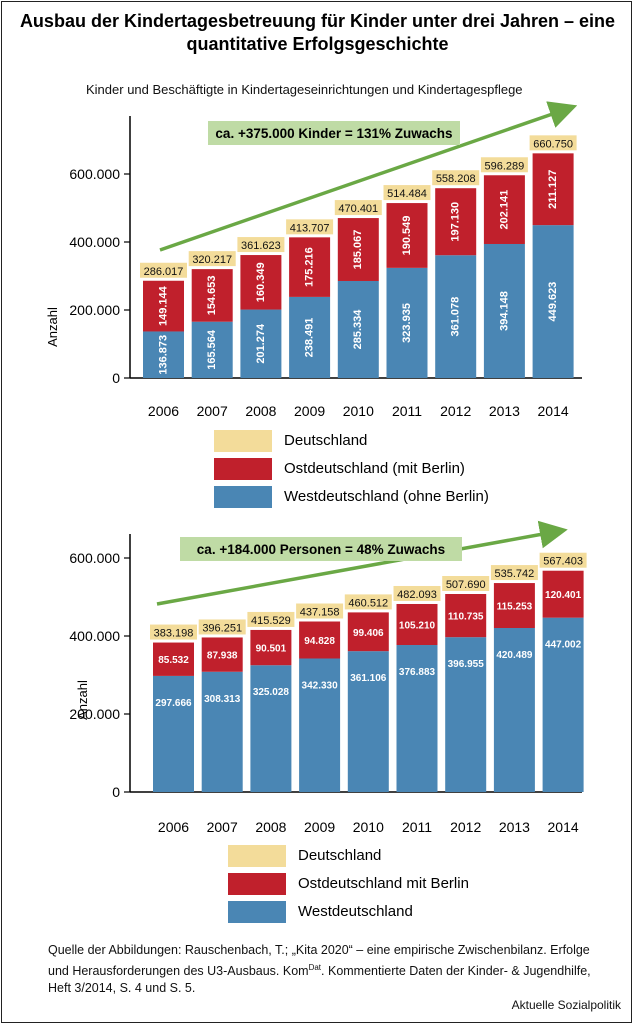 Image resolution: width=633 pixels, height=1025 pixels. Describe the element at coordinates (566, 1005) in the screenshot. I see `credit: Aktuelle Sozialpolitik` at that location.